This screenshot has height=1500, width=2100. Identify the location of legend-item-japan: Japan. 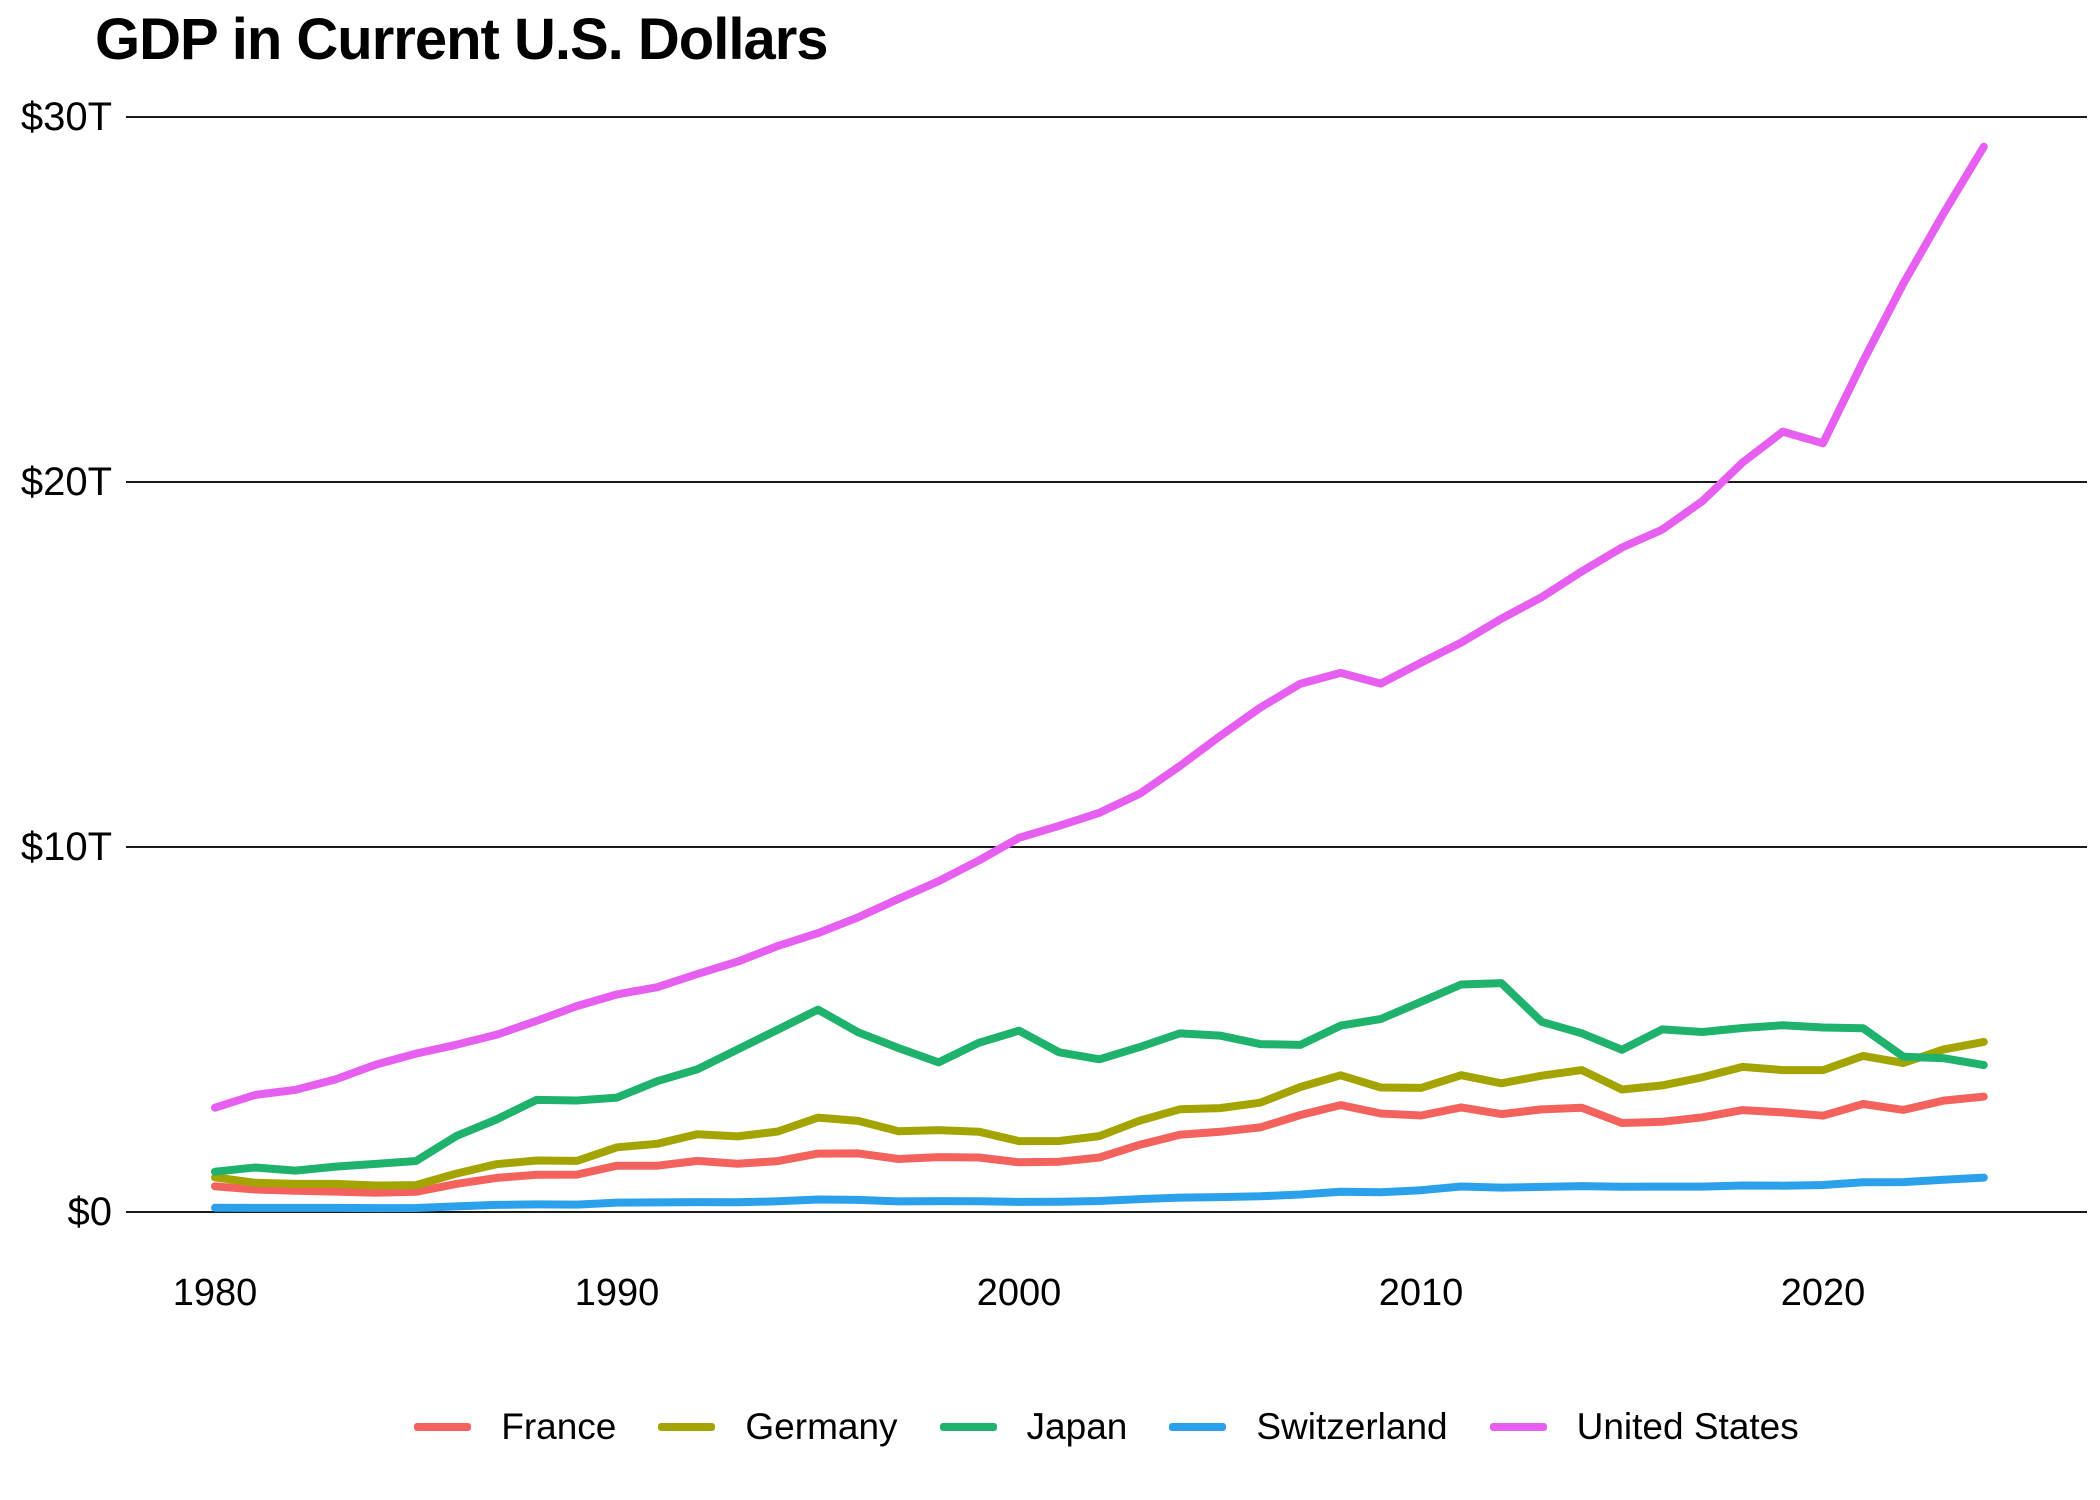
(1033, 1427).